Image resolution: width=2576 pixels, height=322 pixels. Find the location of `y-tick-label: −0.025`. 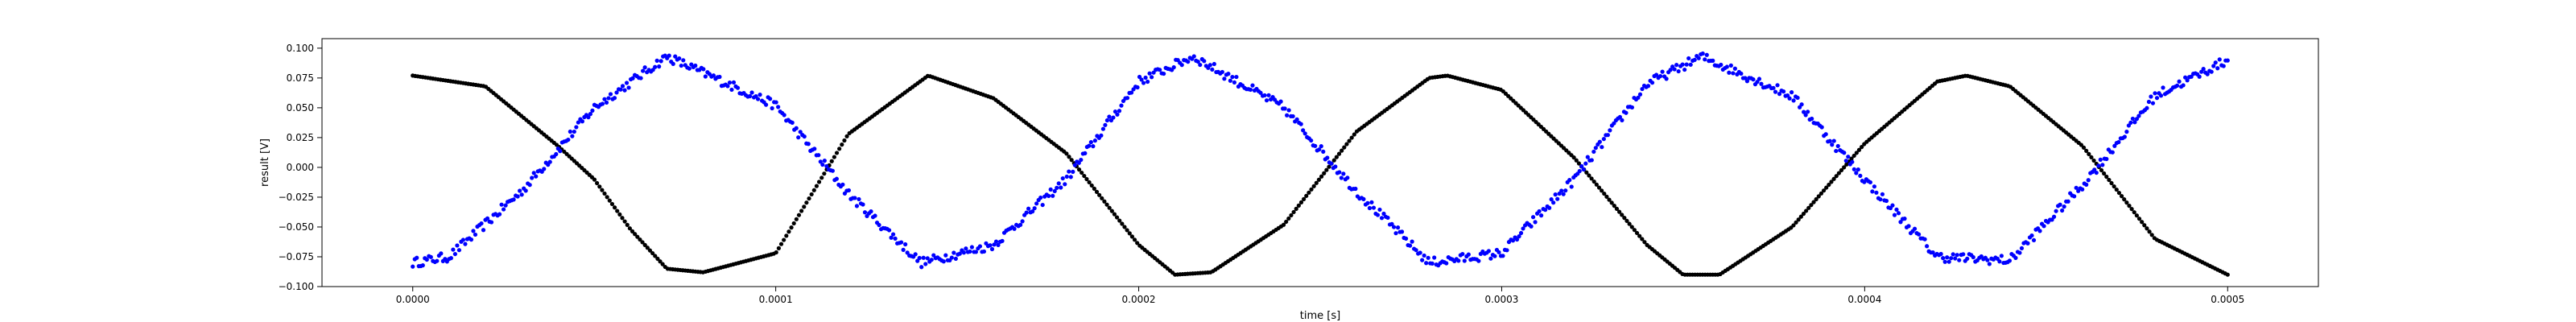

y-tick-label: −0.025 is located at coordinates (296, 197).